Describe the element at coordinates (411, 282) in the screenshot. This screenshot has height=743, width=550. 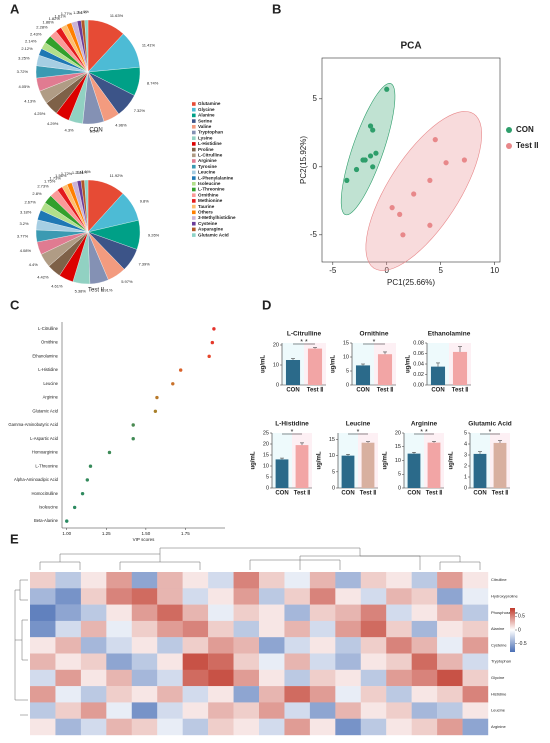
I see `x-axis-label: PC1(25.66%)` at that location.